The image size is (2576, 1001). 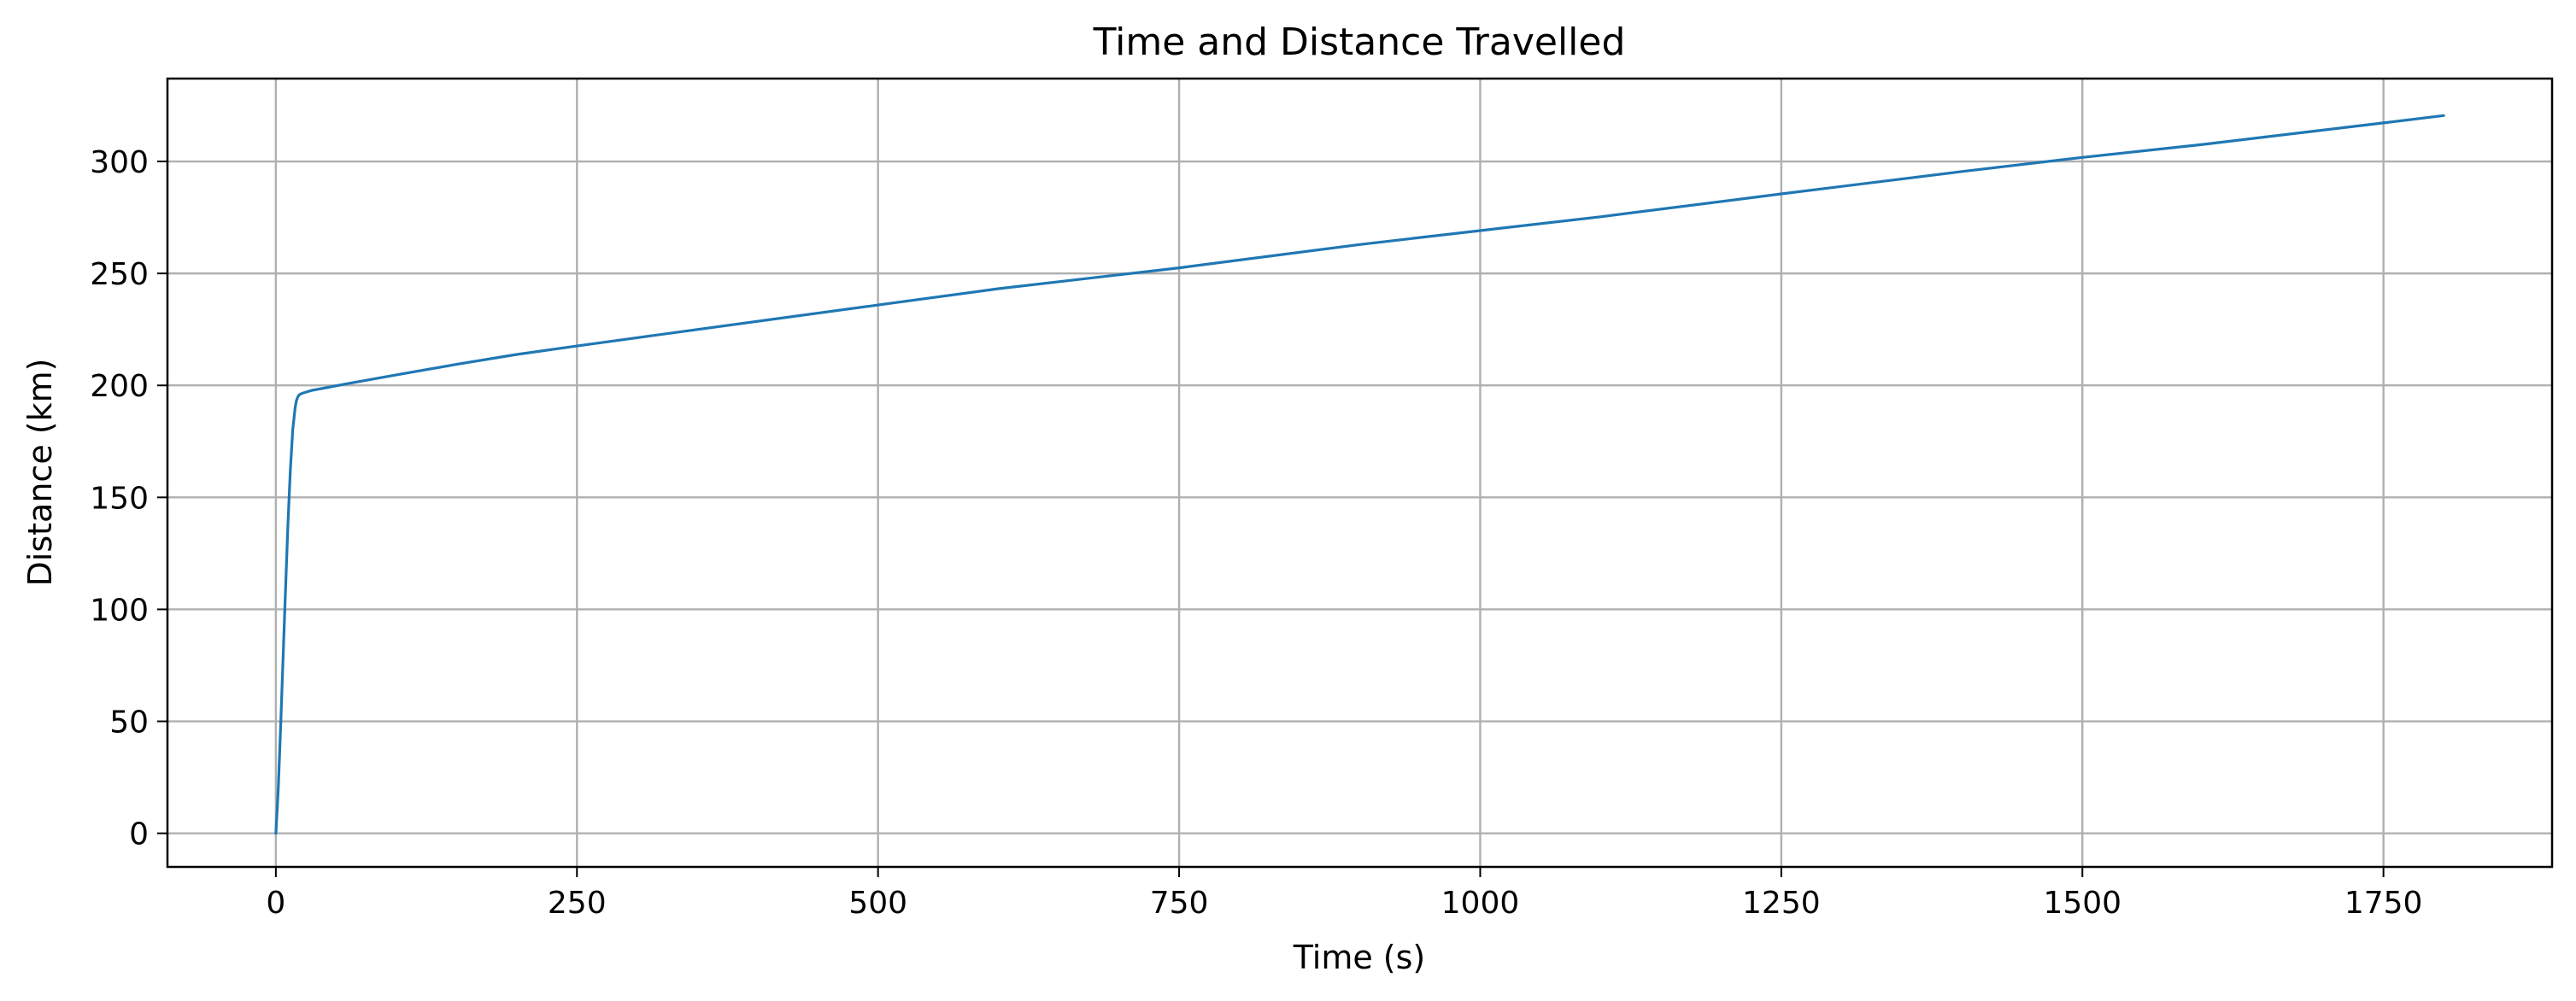 I want to click on x-tick-label: 750, so click(x=1179, y=904).